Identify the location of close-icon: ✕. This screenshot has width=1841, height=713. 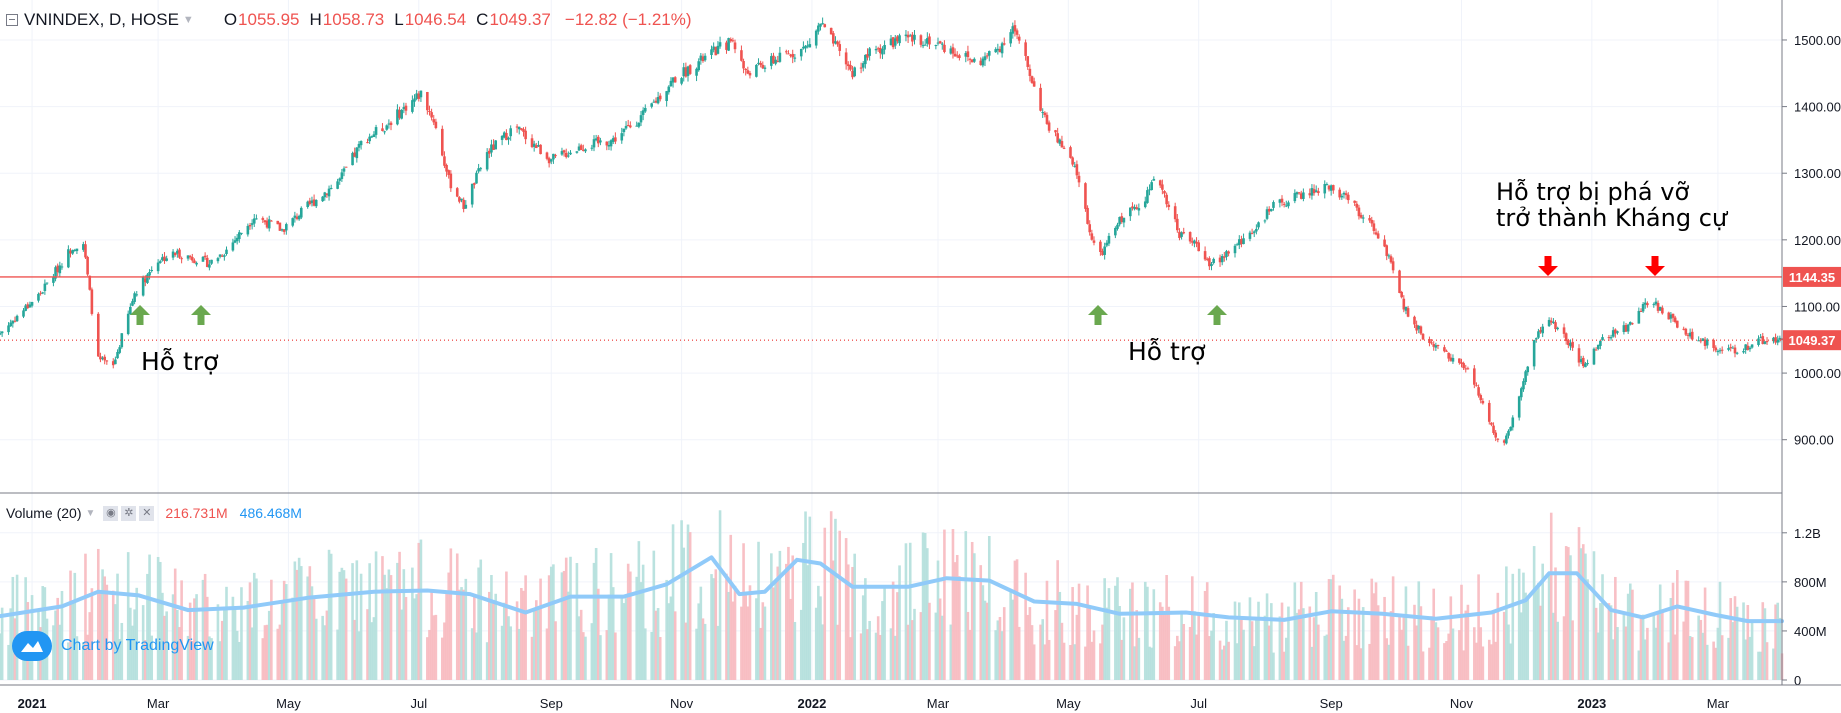
(147, 513).